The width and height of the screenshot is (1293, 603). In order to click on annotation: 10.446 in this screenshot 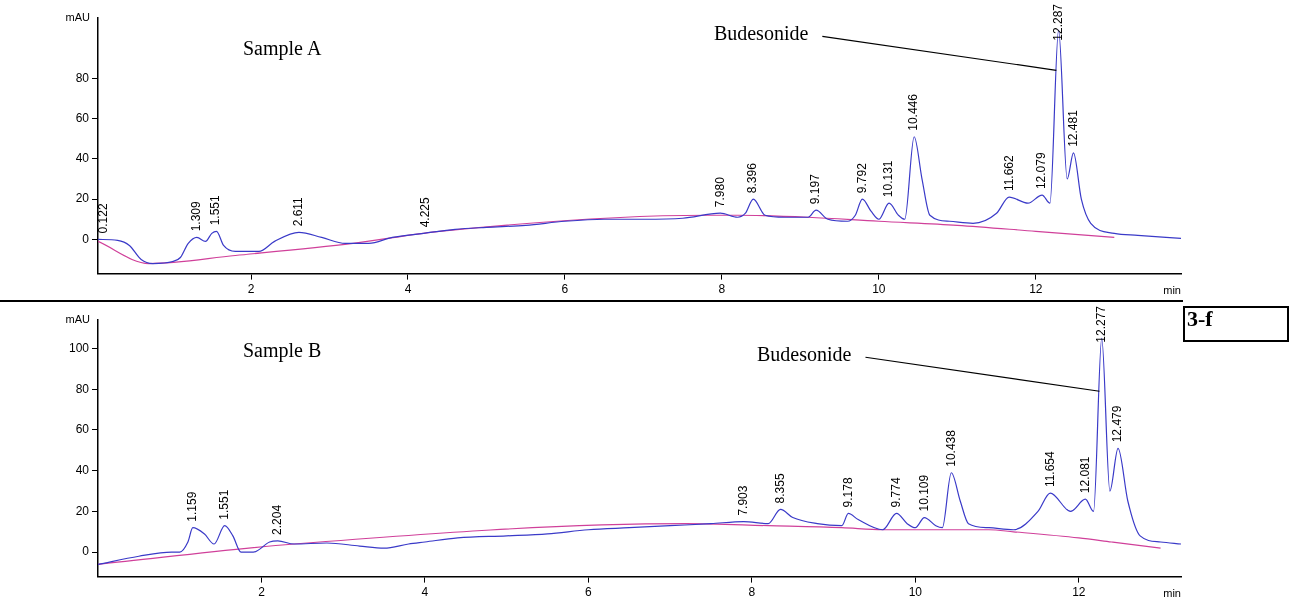, I will do `click(913, 112)`.